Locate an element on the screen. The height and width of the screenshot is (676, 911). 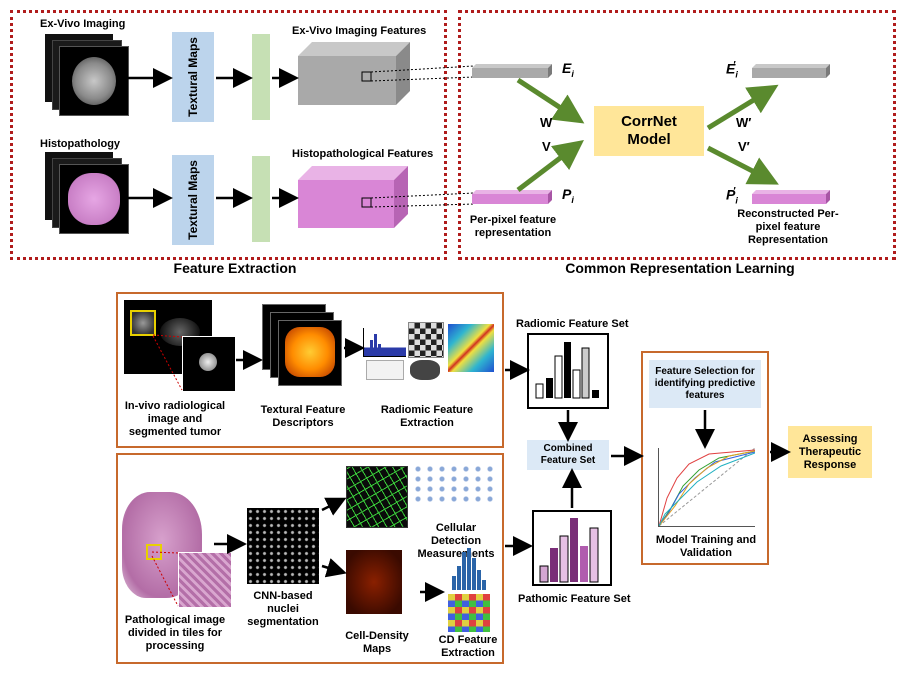
cell-shapes-icon is located at coordinates (453, 484).